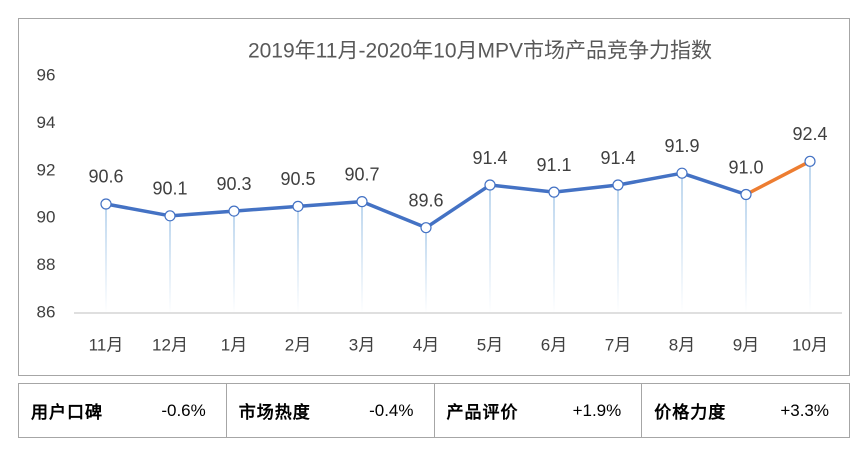 The width and height of the screenshot is (868, 459). I want to click on summary-cell: 用户口碑 -0.6%, so click(123, 410).